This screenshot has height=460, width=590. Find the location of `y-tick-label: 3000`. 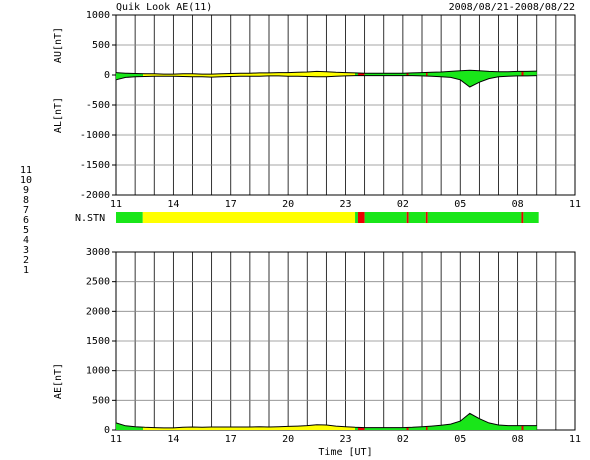

y-tick-label: 3000 is located at coordinates (98, 252).